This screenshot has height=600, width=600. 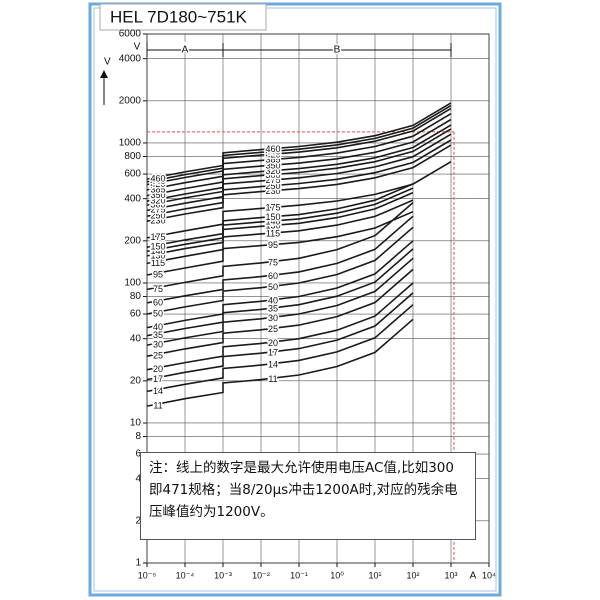 What do you see at coordinates (337, 575) in the screenshot?
I see `x-tick-label: 10⁰` at bounding box center [337, 575].